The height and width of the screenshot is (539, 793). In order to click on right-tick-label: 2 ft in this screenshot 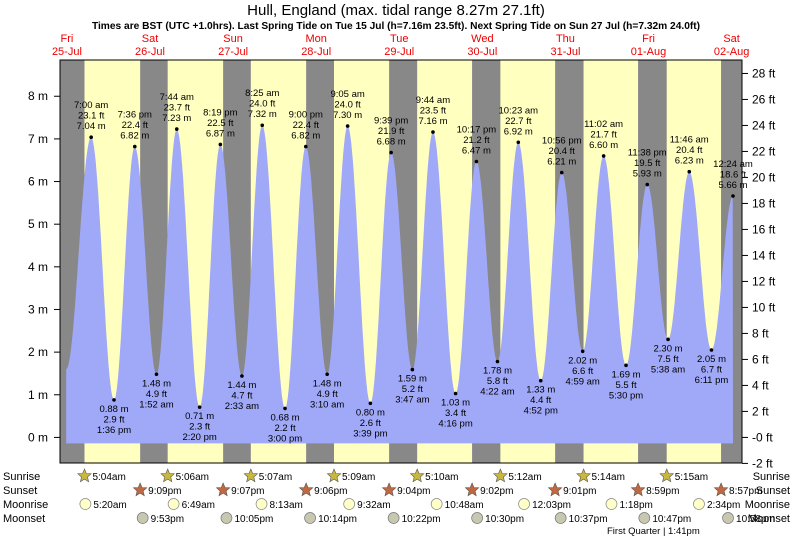, I will do `click(760, 411)`.